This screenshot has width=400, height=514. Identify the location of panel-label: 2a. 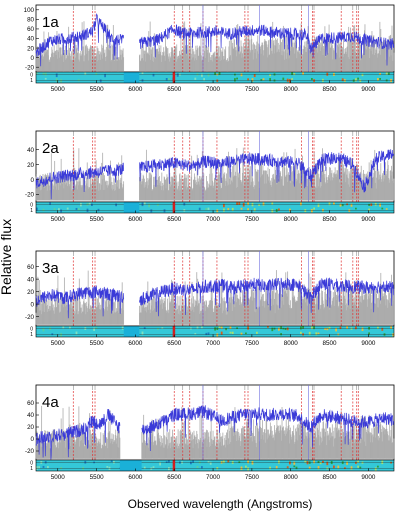
(50, 148).